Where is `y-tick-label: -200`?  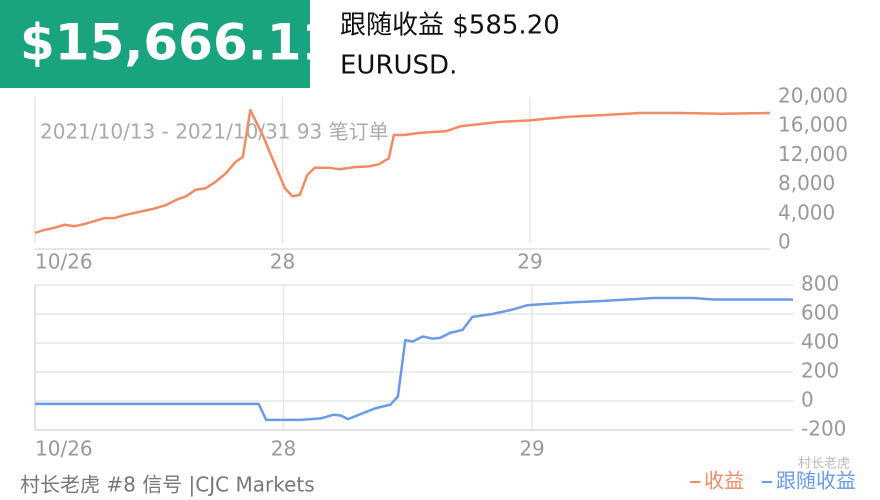
y-tick-label: -200 is located at coordinates (823, 429).